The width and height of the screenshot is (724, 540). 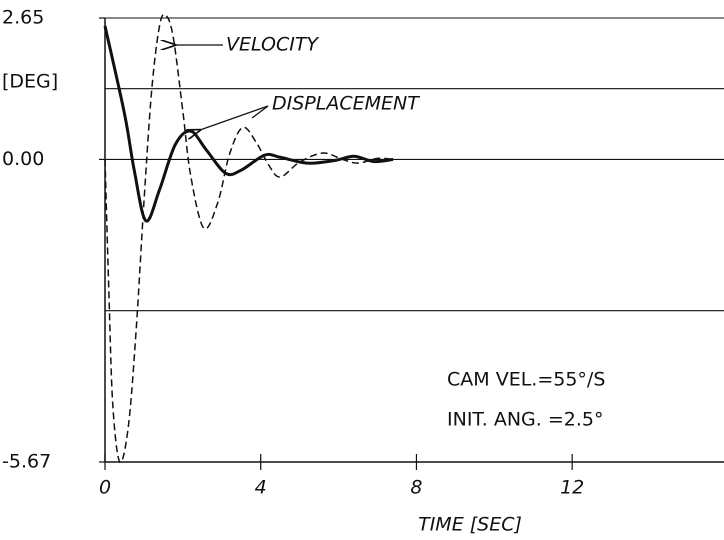 What do you see at coordinates (272, 45) in the screenshot?
I see `annotation: VELOCITY` at bounding box center [272, 45].